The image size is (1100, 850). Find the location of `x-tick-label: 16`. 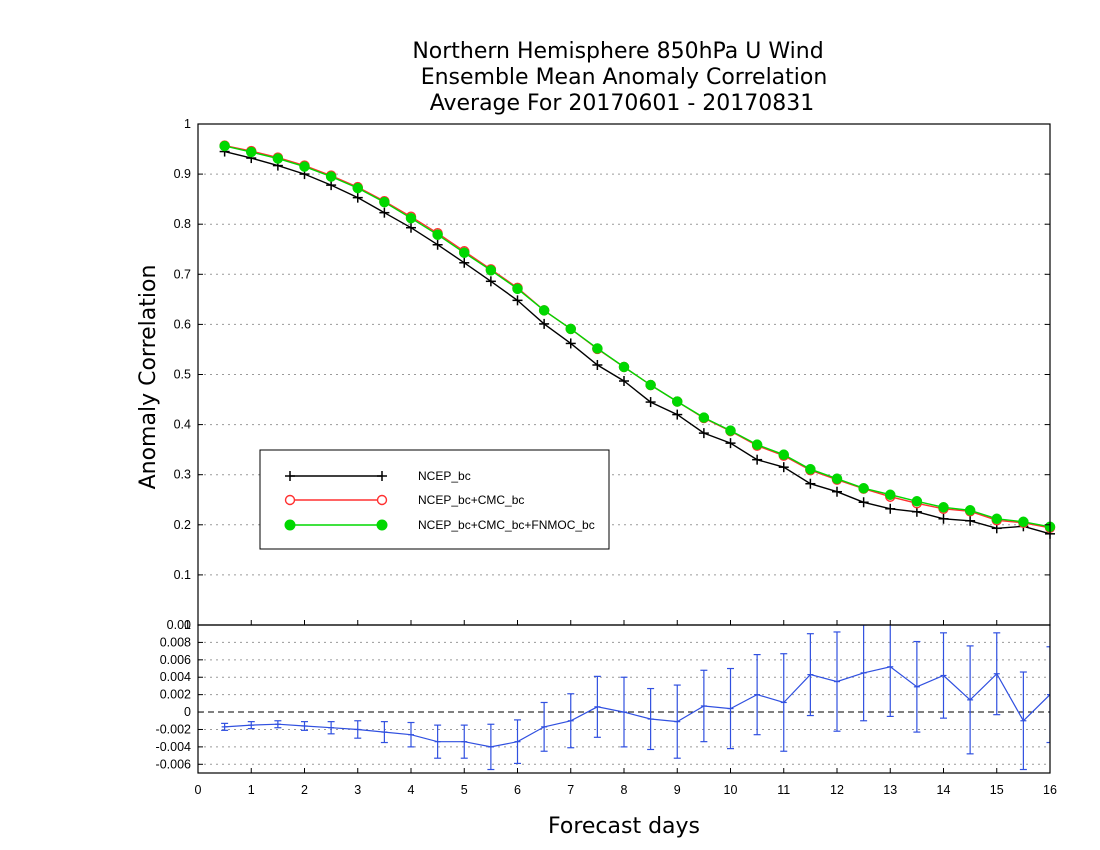

x-tick-label: 16 is located at coordinates (1050, 790).